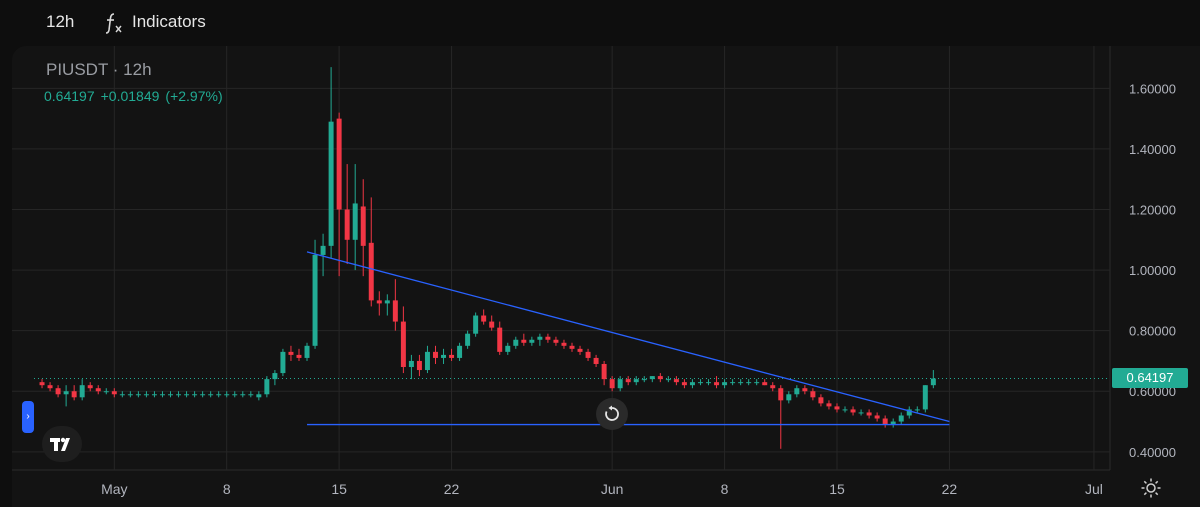 This screenshot has width=1200, height=507. Describe the element at coordinates (1152, 88) in the screenshot. I see `y-tick-label: 1.60000` at that location.